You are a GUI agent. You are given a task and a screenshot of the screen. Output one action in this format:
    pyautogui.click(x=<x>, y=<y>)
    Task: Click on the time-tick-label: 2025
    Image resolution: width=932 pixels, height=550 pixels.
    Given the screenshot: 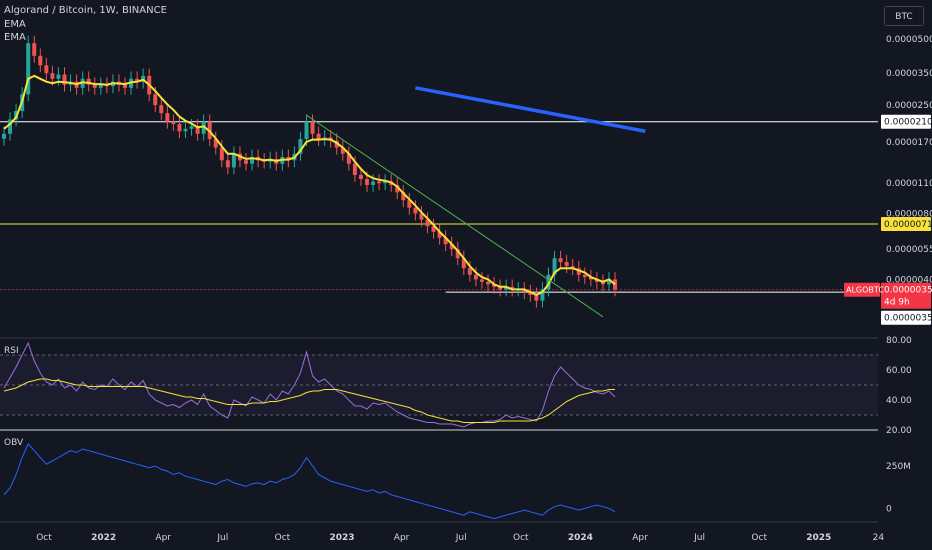 What is the action you would take?
    pyautogui.click(x=818, y=538)
    